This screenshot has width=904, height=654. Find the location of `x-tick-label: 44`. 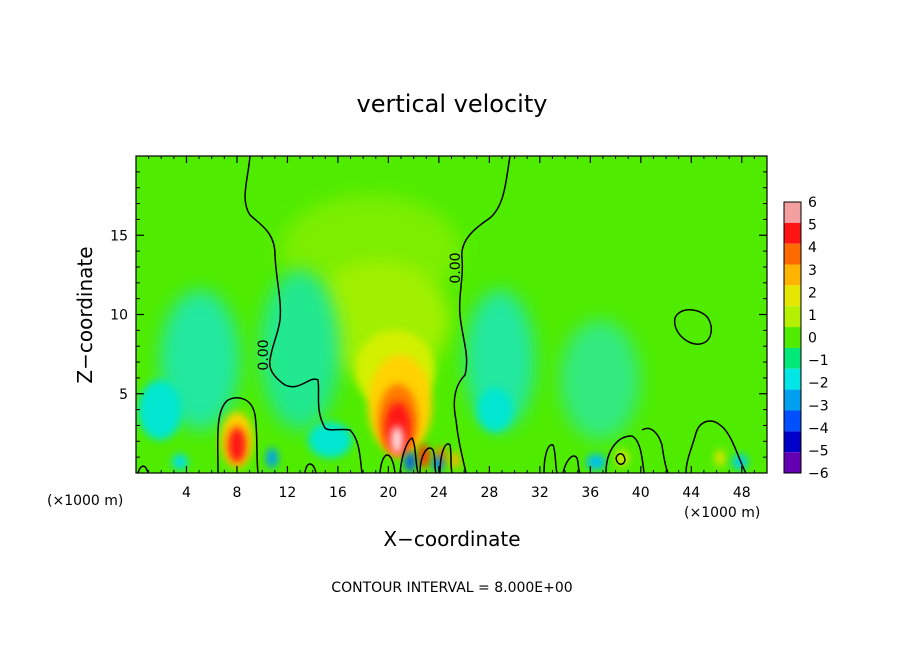

x-tick-label: 44 is located at coordinates (691, 493).